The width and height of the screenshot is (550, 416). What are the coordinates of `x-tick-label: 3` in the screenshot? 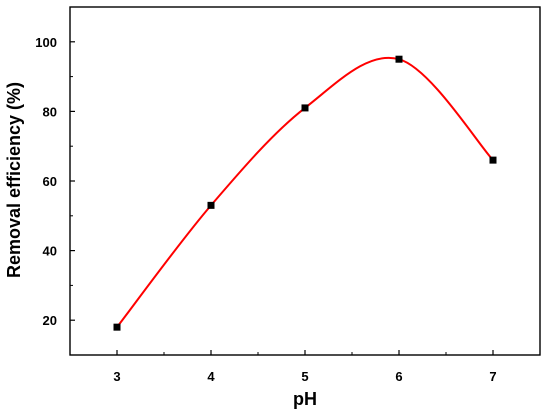 It's located at (116, 376).